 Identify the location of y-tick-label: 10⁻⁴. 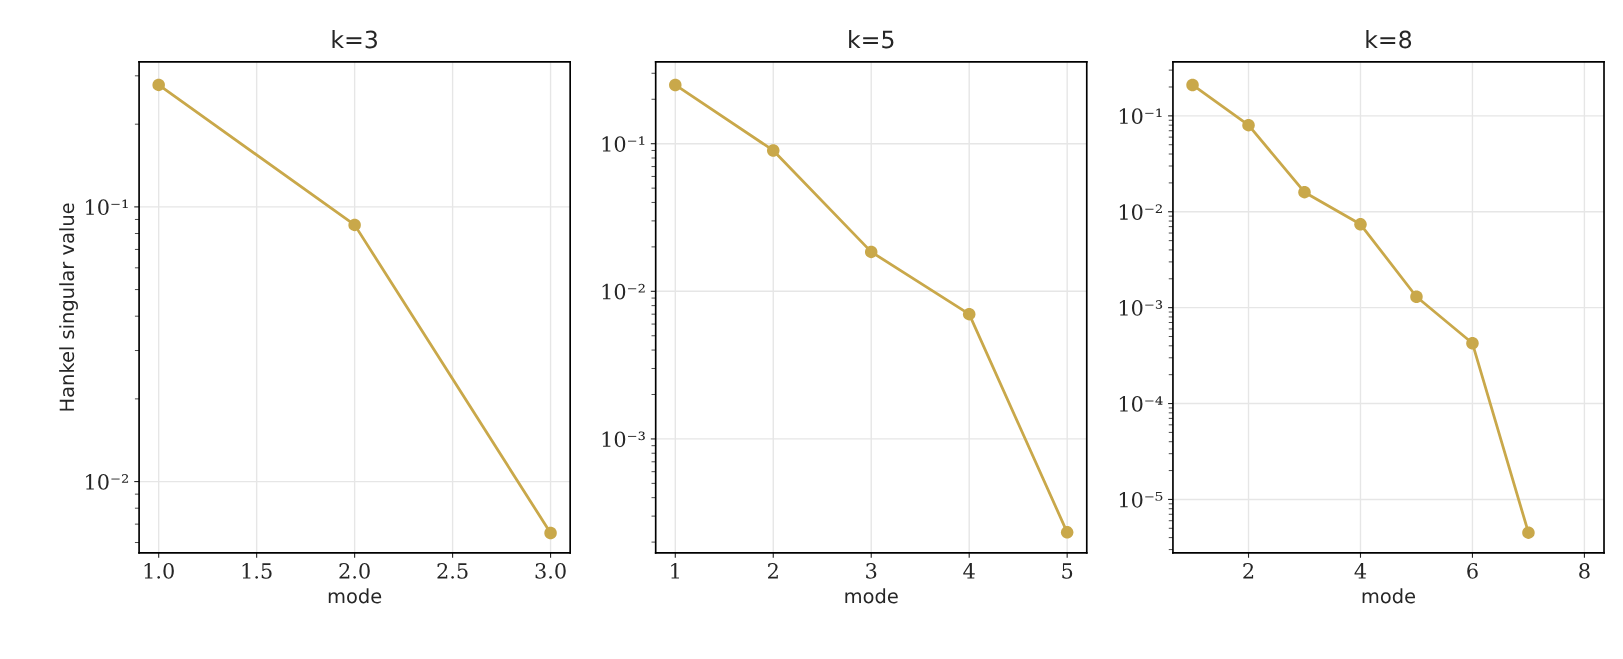
(1141, 404).